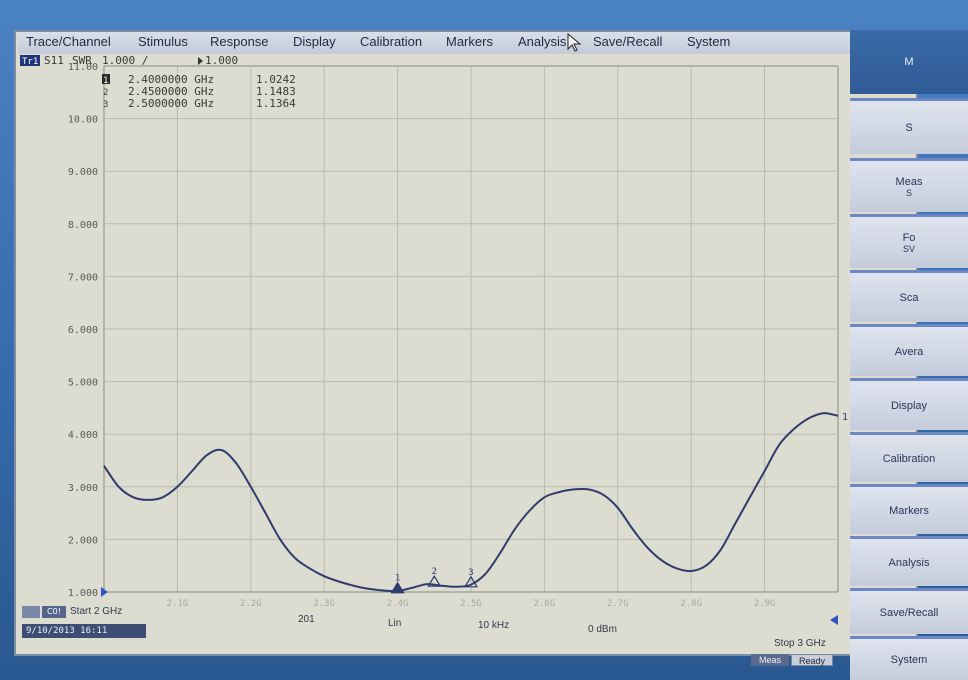 Image resolution: width=968 pixels, height=680 pixels. I want to click on trace-reference: 1.000, so click(221, 60).